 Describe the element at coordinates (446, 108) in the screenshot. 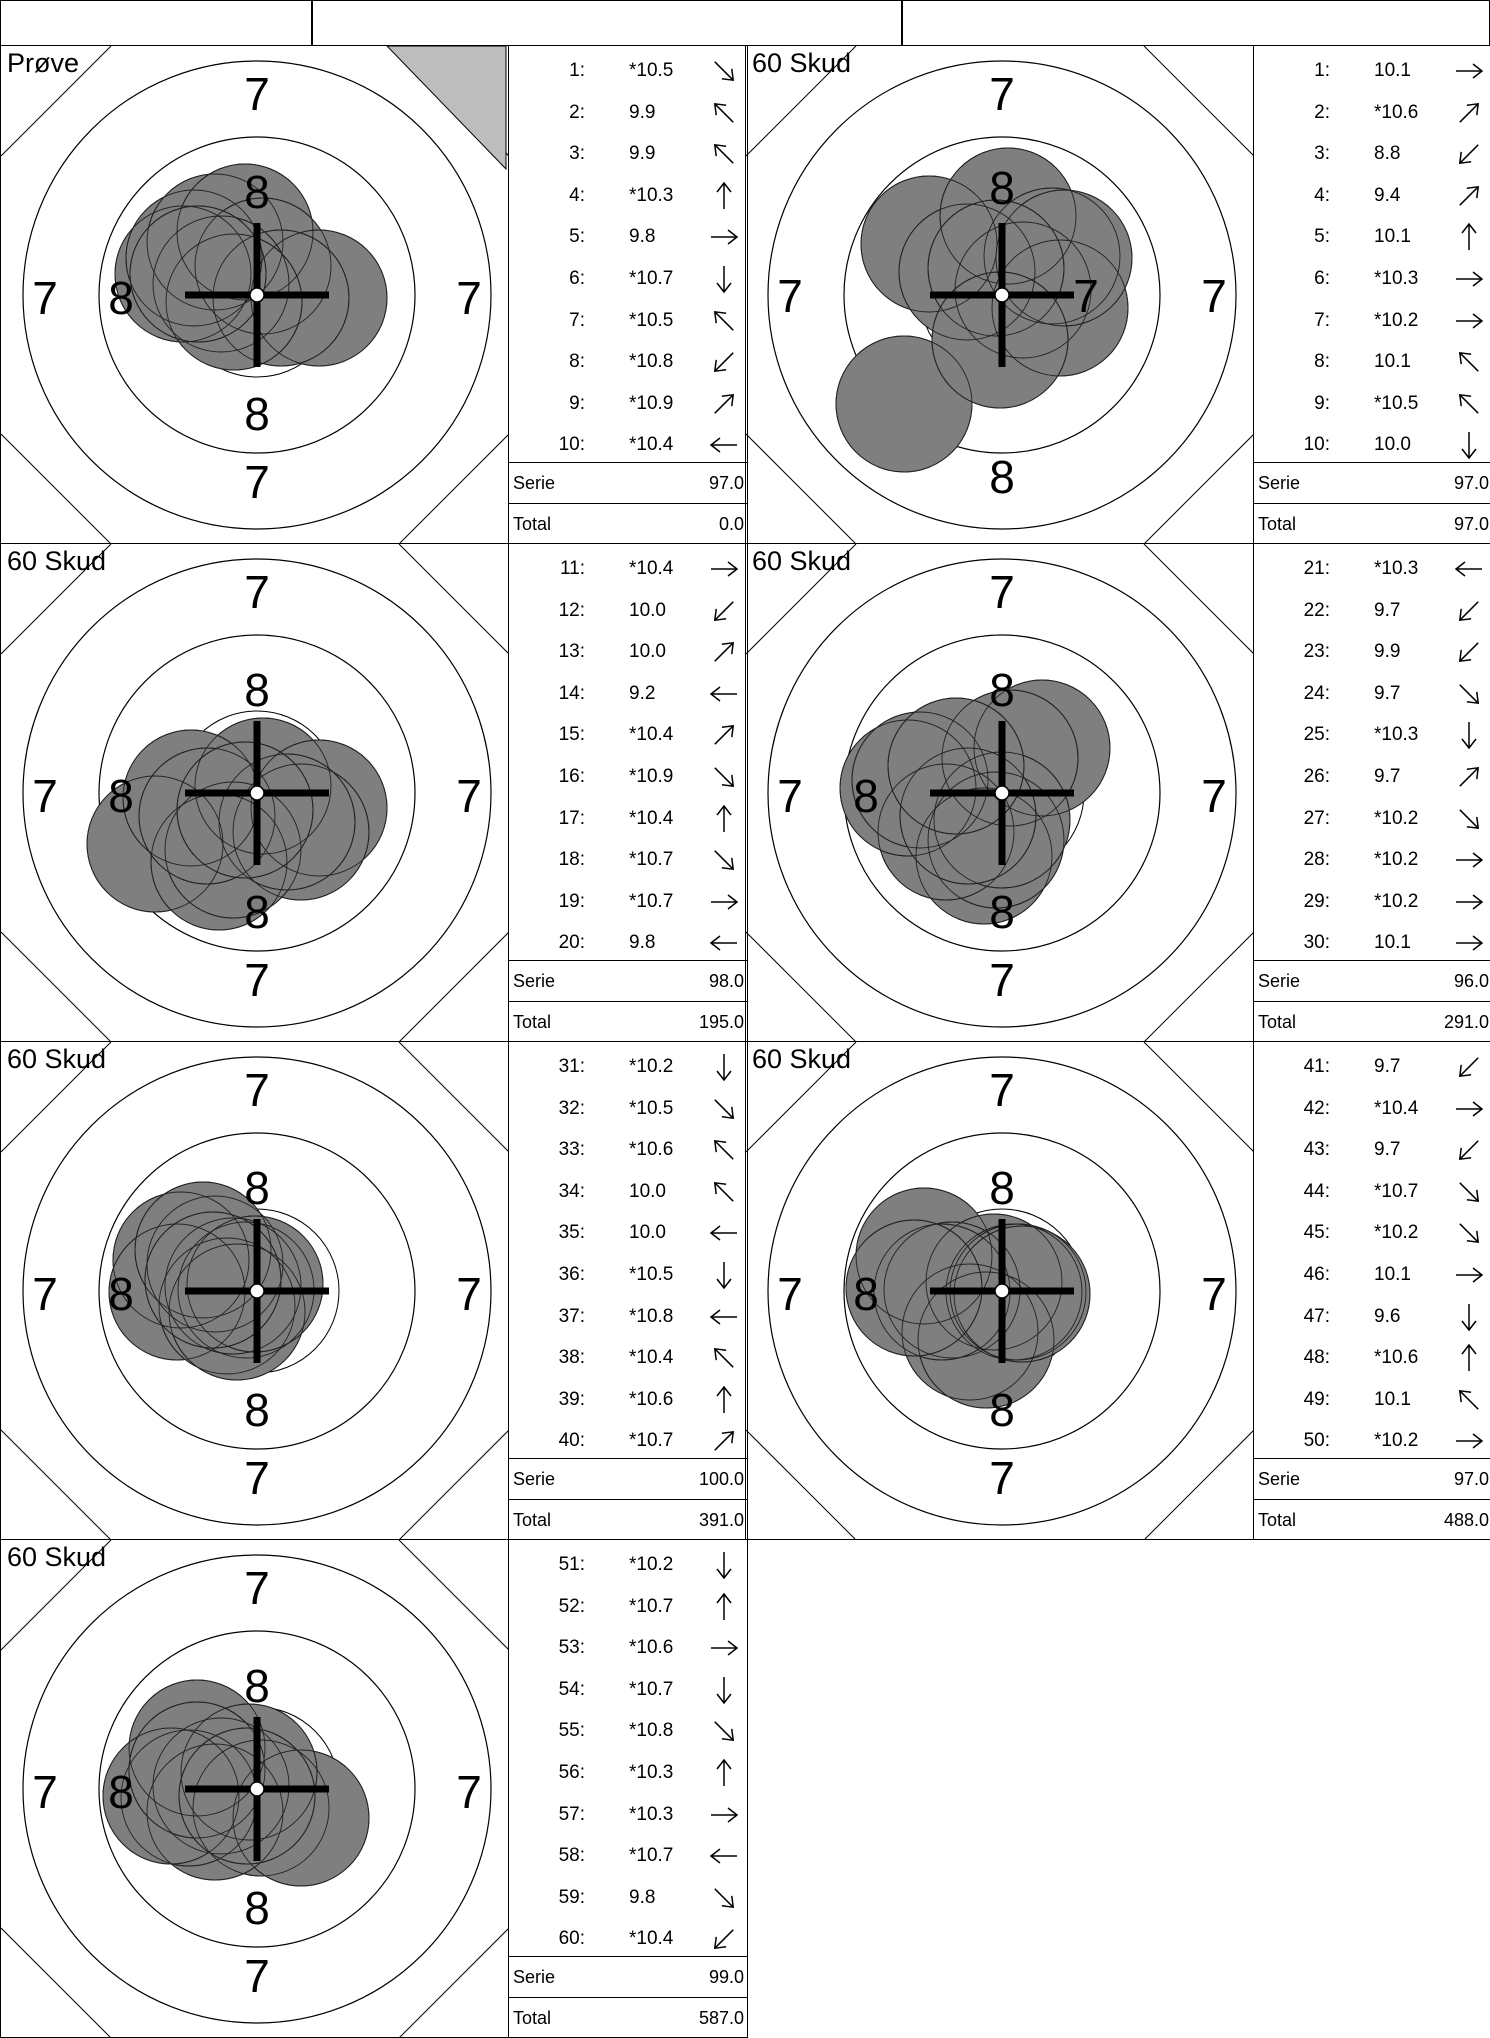

I see `proof-marker` at that location.